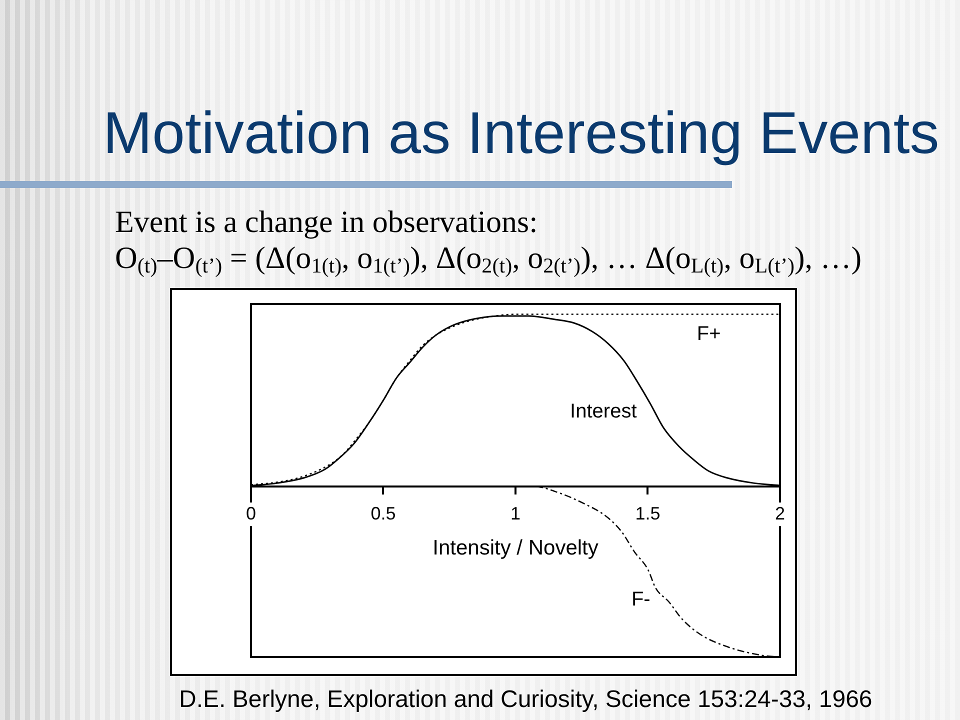 Image resolution: width=960 pixels, height=720 pixels. I want to click on x-tick-label: 0, so click(251, 513).